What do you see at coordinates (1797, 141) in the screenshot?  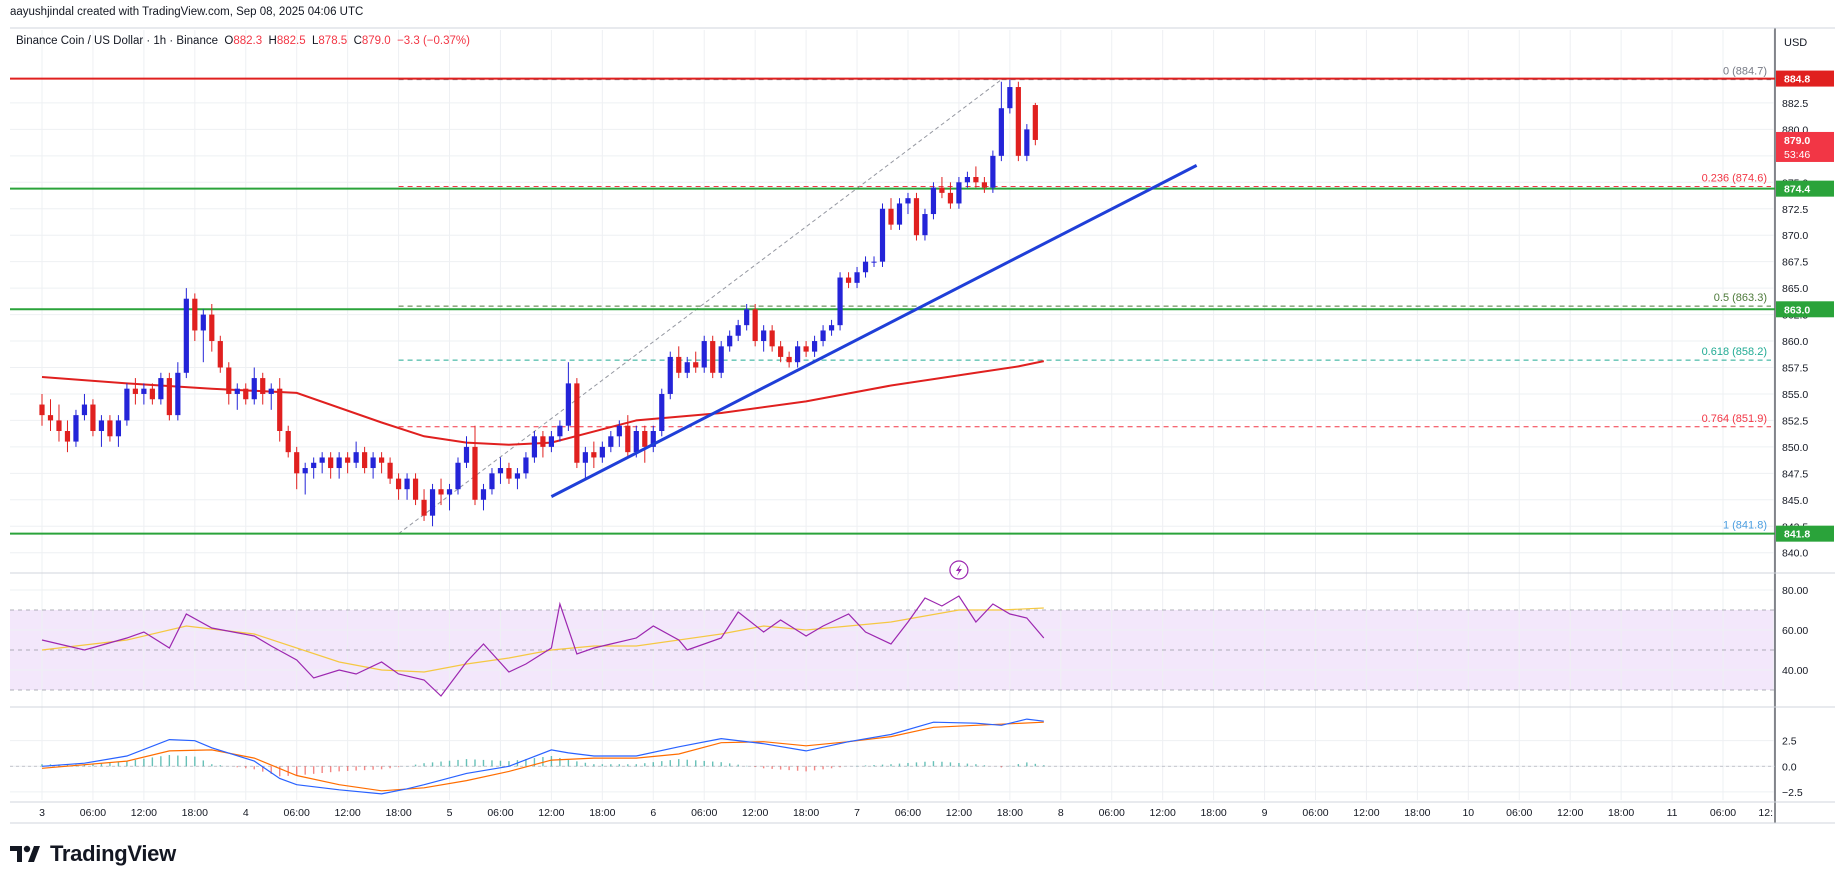 I see `price-badge-current-text: 879.0` at bounding box center [1797, 141].